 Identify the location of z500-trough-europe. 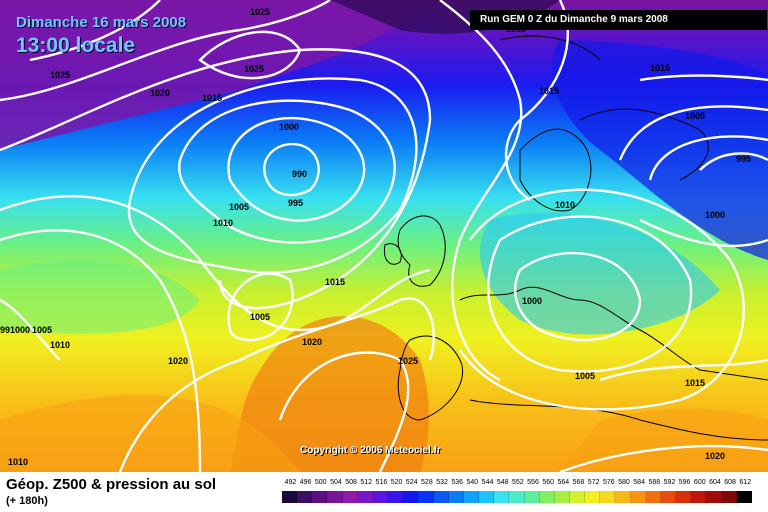
(600, 273).